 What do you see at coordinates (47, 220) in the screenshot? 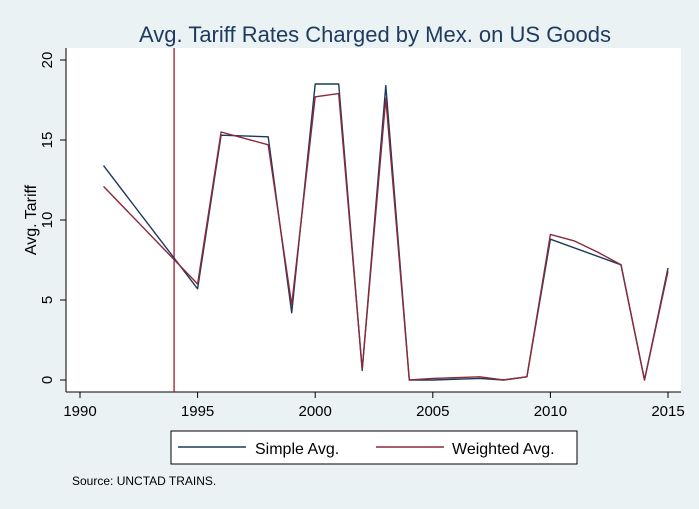
I see `y-tick-label: 10` at bounding box center [47, 220].